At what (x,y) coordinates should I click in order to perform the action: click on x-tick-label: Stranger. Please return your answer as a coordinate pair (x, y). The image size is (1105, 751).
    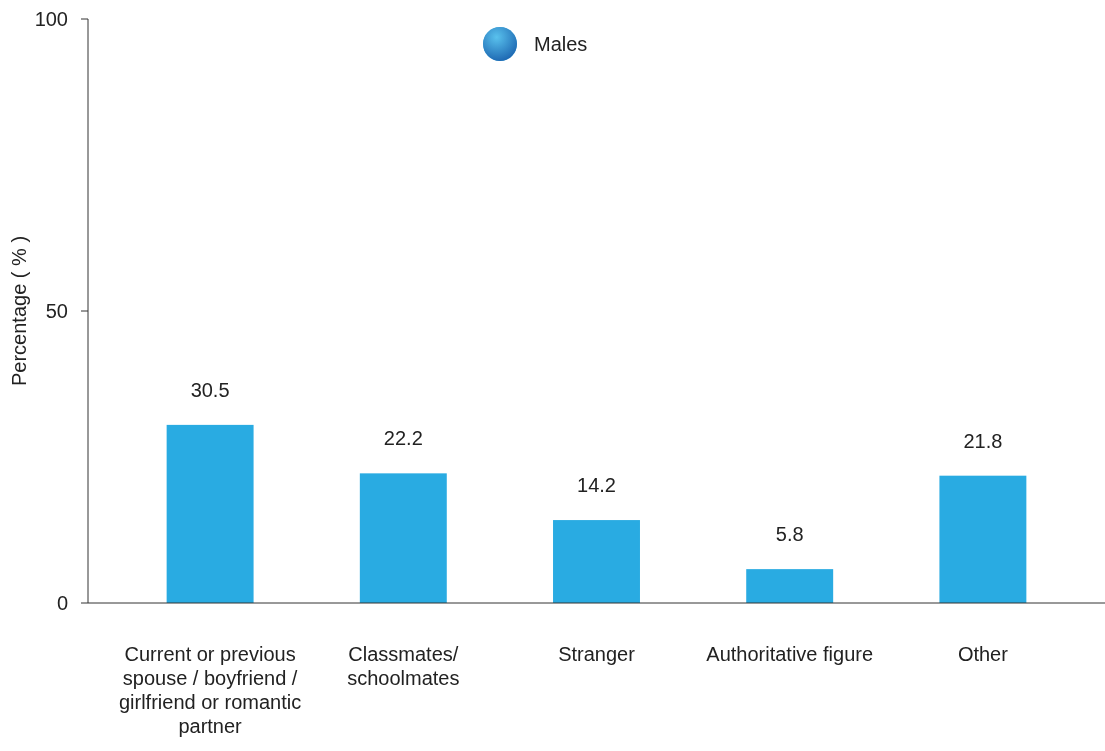
    Looking at the image, I should click on (597, 654).